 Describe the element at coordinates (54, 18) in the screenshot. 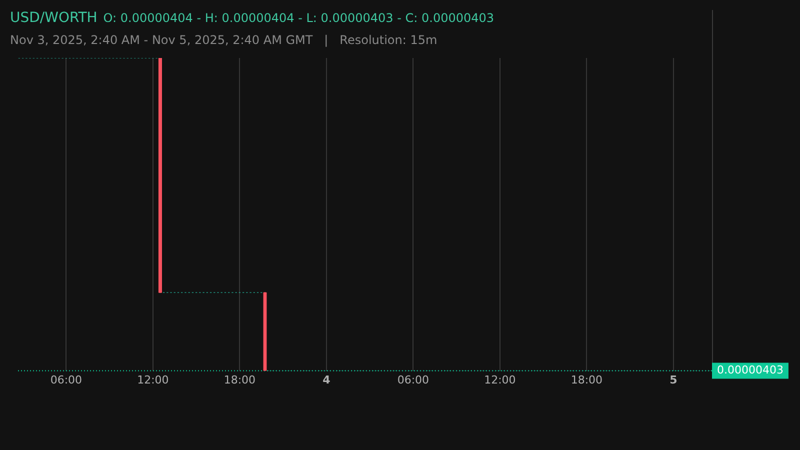

I see `chart-title: USD/WORTH` at that location.